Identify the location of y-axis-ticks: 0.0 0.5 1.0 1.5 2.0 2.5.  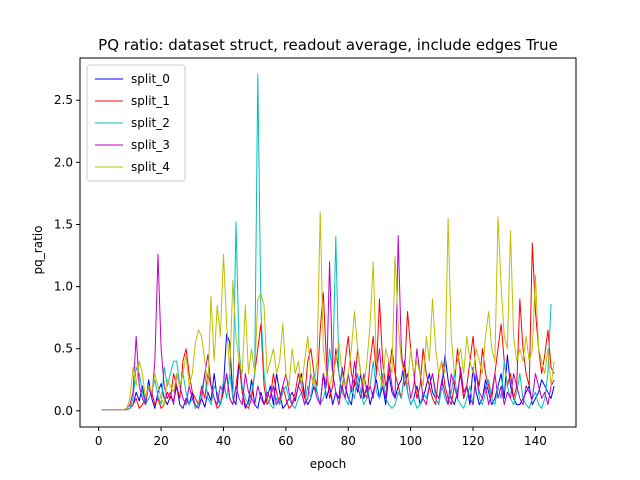
(67, 255).